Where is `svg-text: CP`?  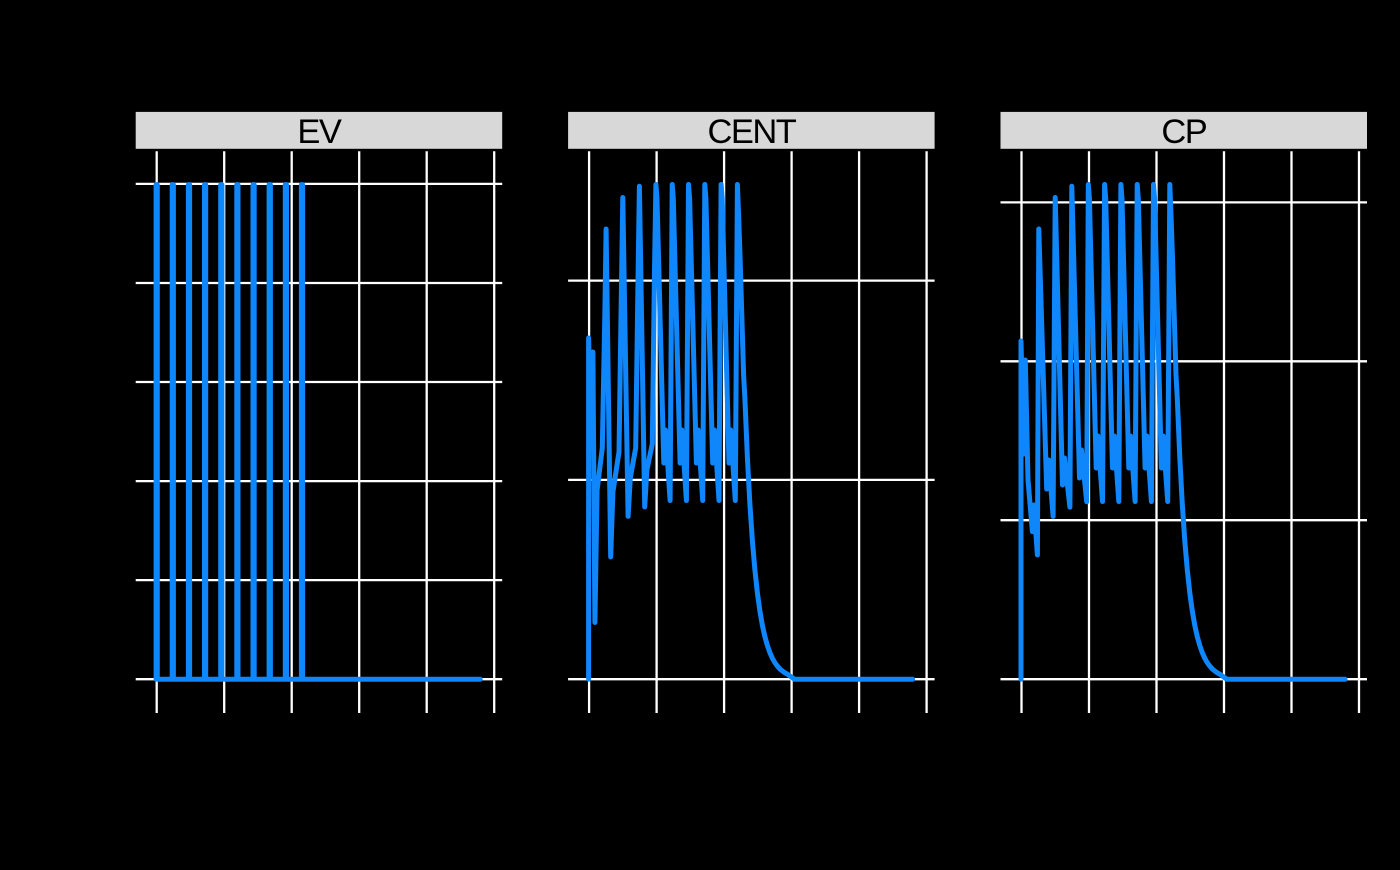 svg-text: CP is located at coordinates (1183, 132).